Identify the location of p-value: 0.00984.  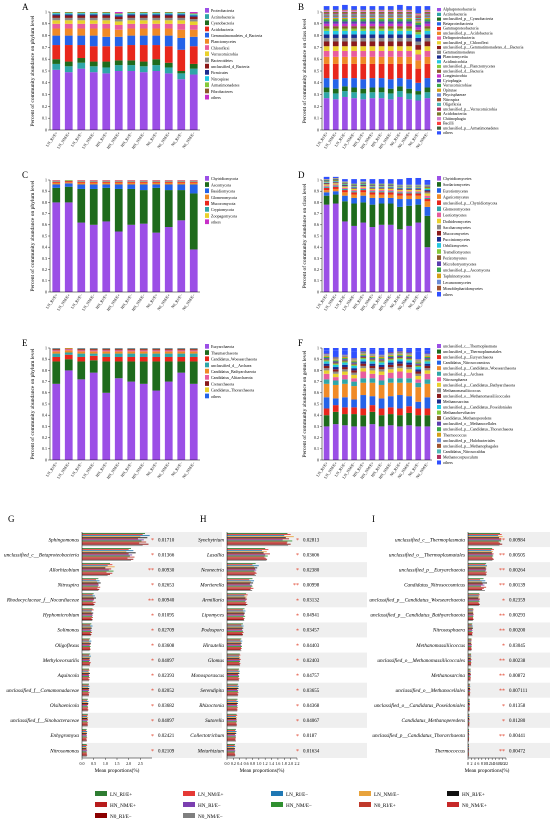
(517, 540).